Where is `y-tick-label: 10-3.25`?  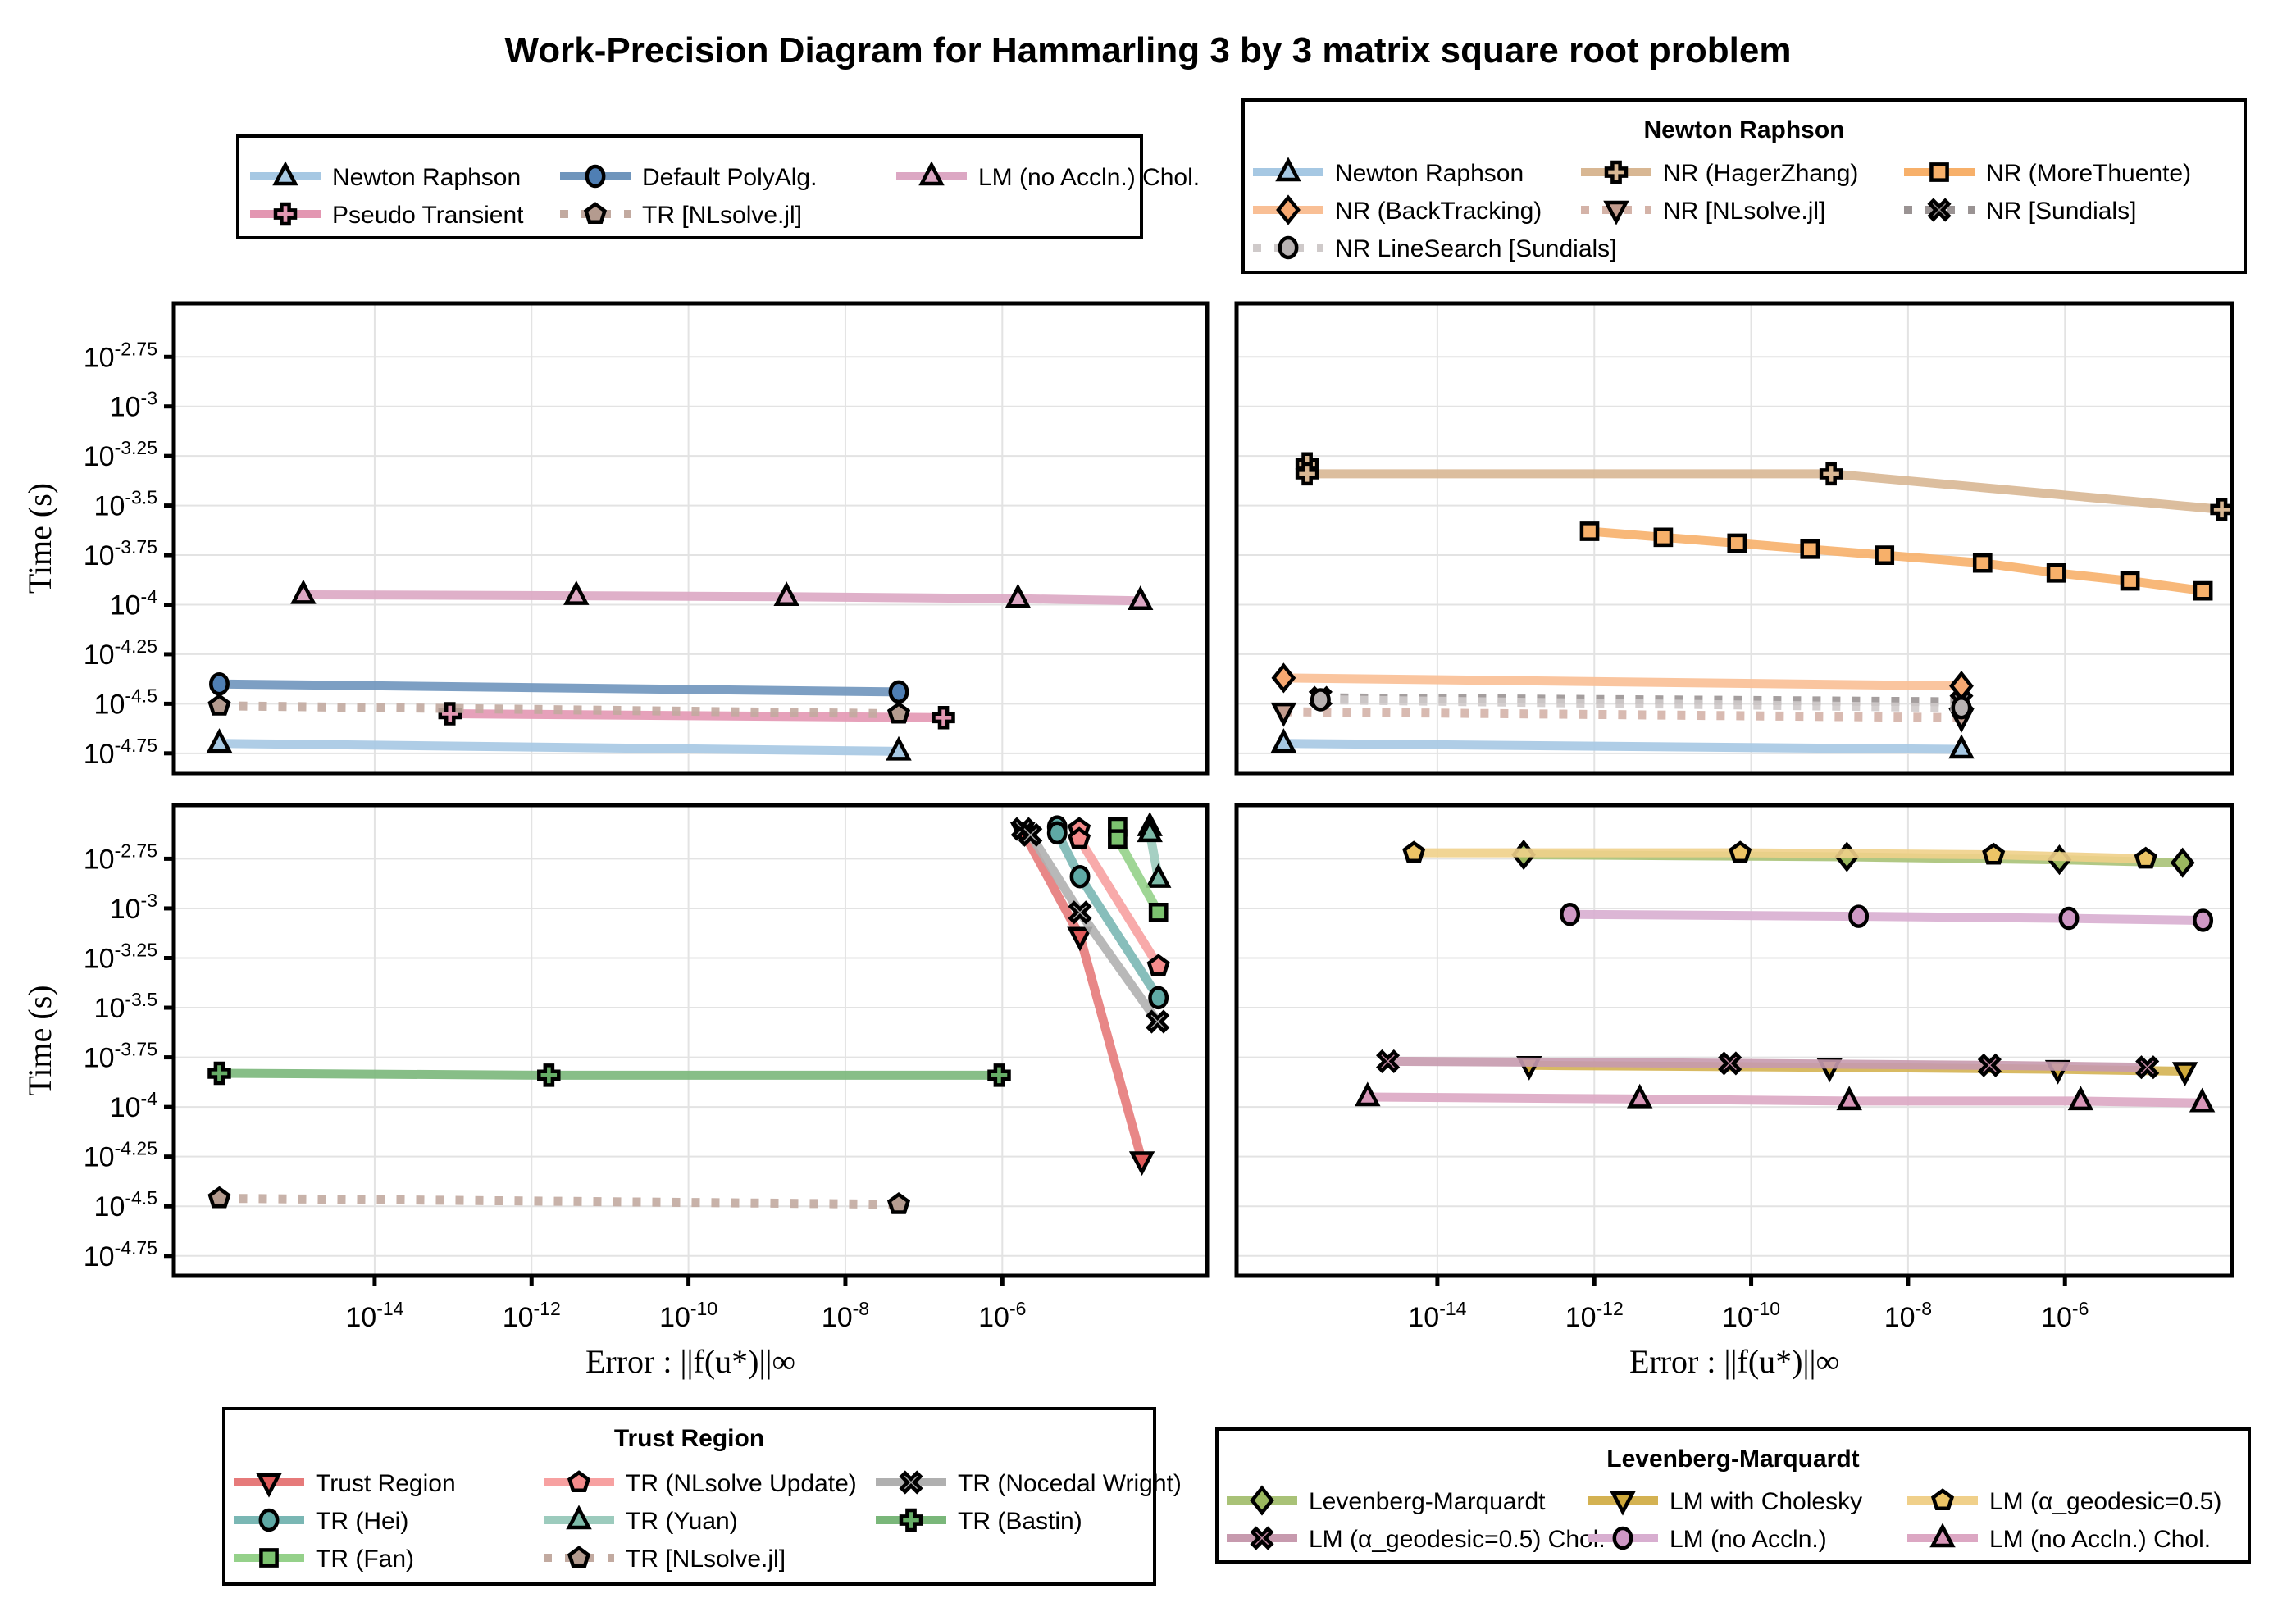
y-tick-label: 10-3.25 is located at coordinates (120, 956).